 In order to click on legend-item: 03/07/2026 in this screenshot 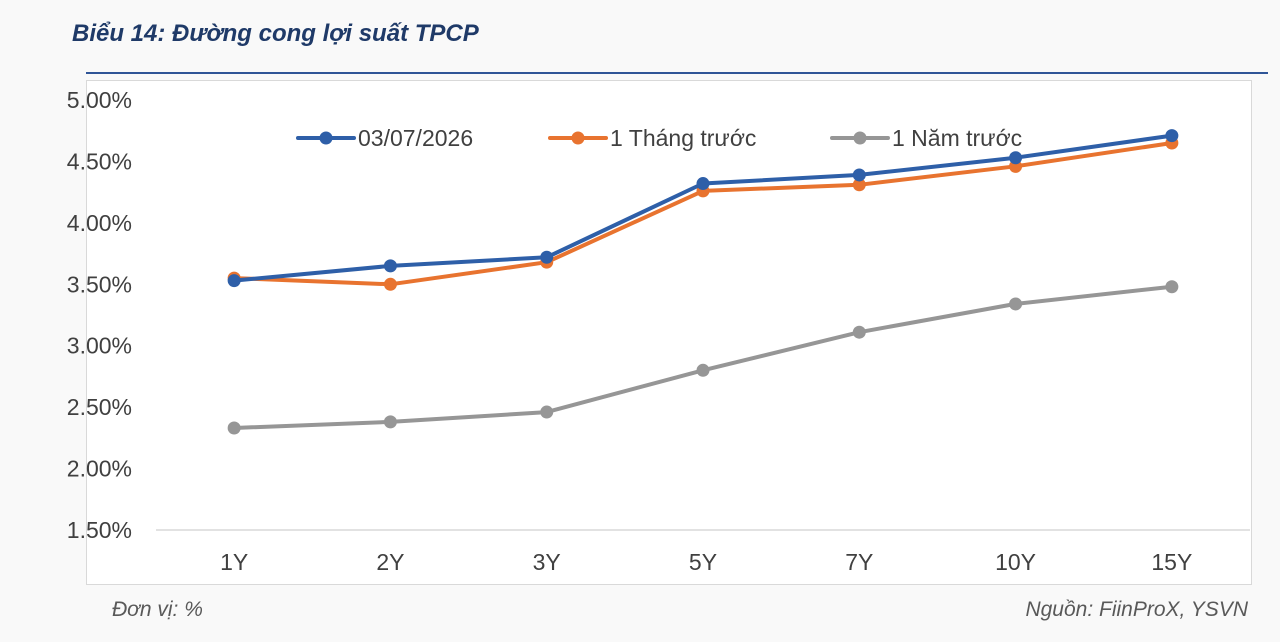, I will do `click(384, 138)`.